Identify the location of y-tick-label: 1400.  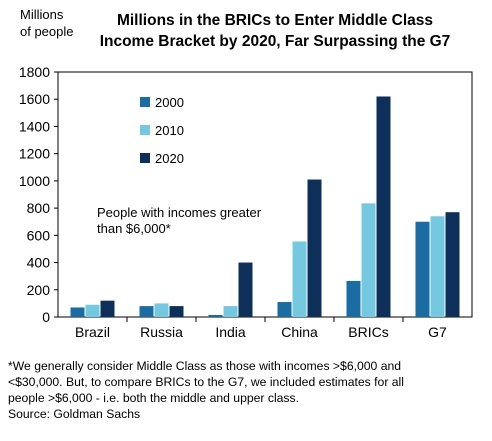
(34, 126).